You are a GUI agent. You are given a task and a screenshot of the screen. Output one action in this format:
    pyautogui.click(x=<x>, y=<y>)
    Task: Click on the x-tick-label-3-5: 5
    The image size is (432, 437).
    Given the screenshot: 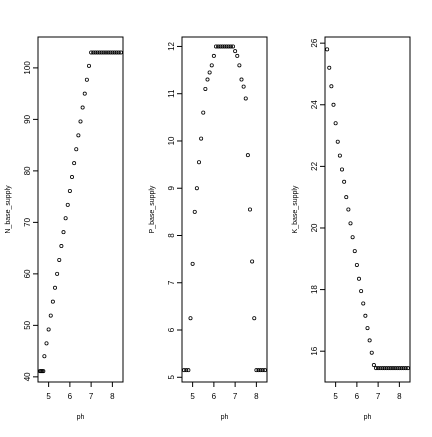 What is the action you would take?
    pyautogui.click(x=335, y=396)
    